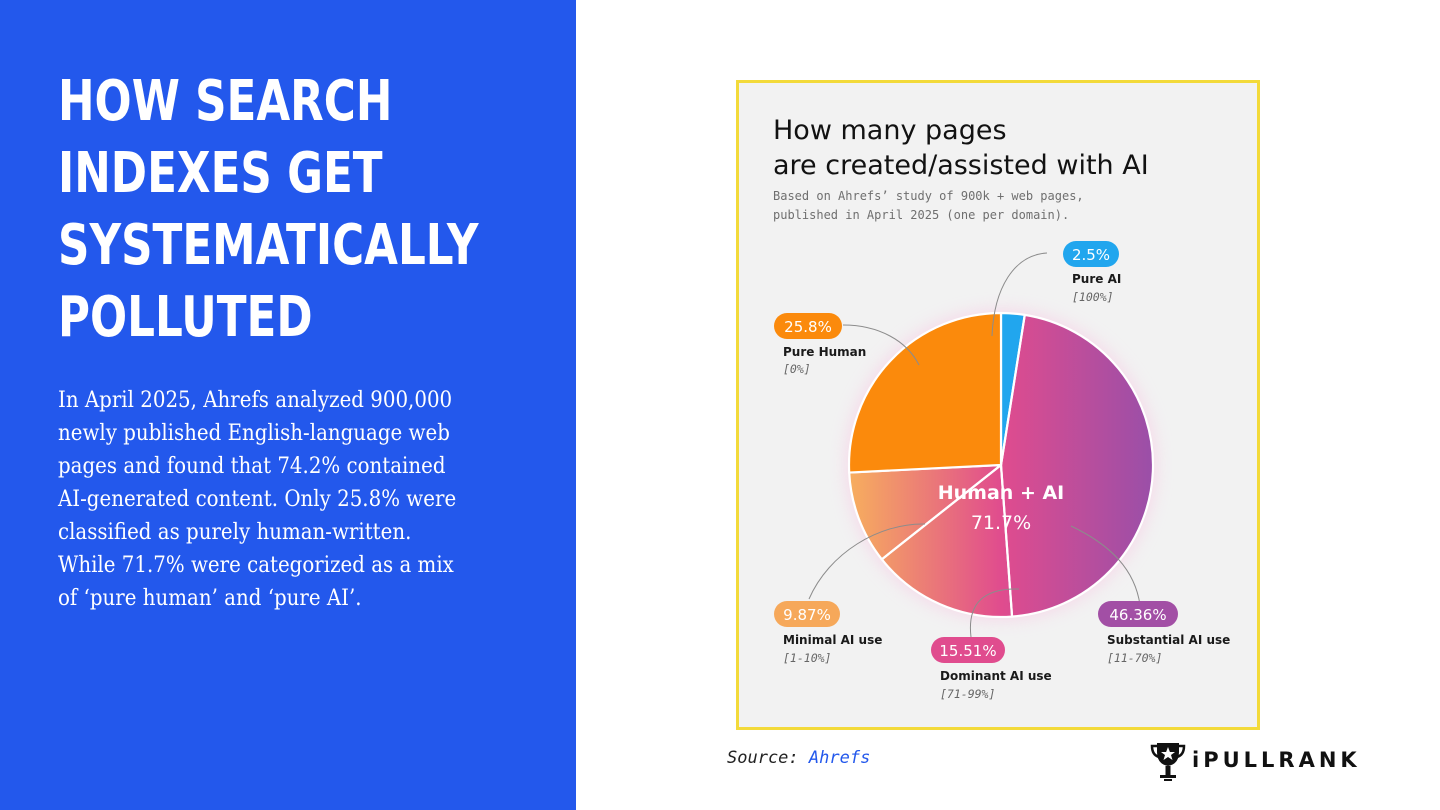 Image resolution: width=1440 pixels, height=810 pixels. Describe the element at coordinates (832, 640) in the screenshot. I see `slice-name-minimal-ai-use: Minimal AI use` at that location.